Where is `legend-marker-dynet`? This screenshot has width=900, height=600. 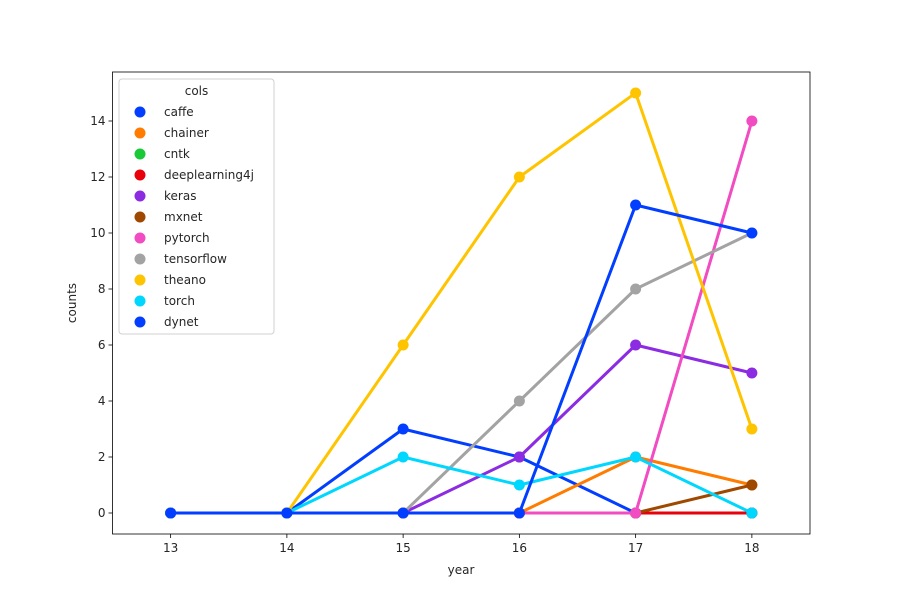
legend-marker-dynet is located at coordinates (140, 322).